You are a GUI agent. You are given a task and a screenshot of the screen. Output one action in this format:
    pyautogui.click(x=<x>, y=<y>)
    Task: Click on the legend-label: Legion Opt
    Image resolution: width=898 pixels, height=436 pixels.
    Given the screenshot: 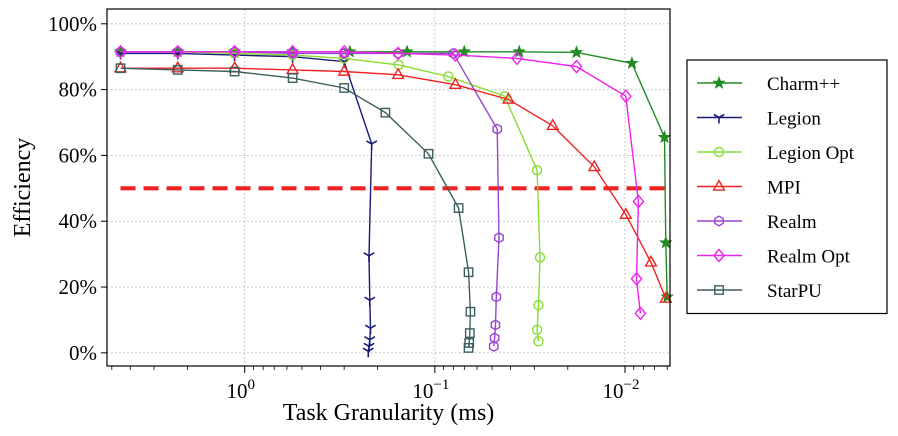 What is the action you would take?
    pyautogui.click(x=811, y=153)
    